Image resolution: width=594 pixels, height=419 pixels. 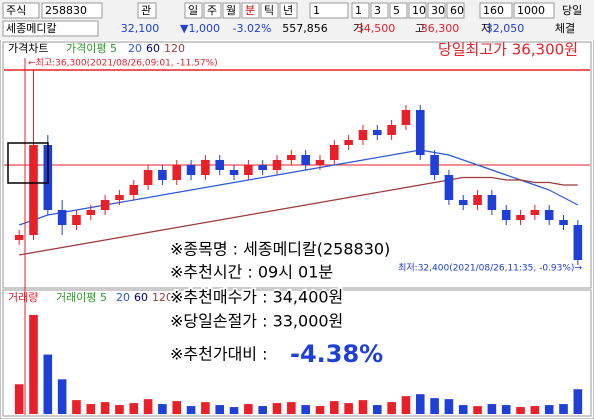 I want to click on quote-volume: 557,856, so click(x=305, y=28).